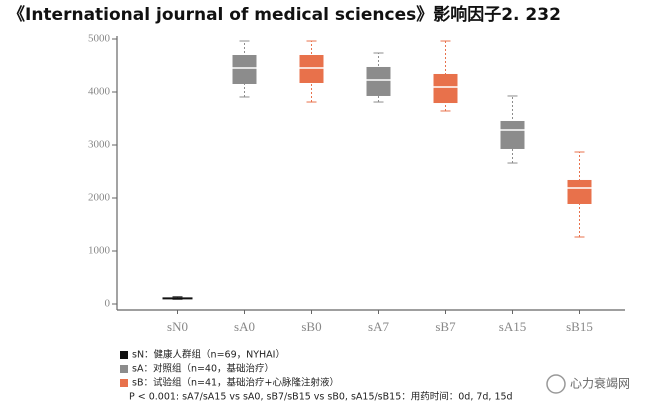 The height and width of the screenshot is (414, 672). I want to click on y-tick-label: 0, so click(108, 304).